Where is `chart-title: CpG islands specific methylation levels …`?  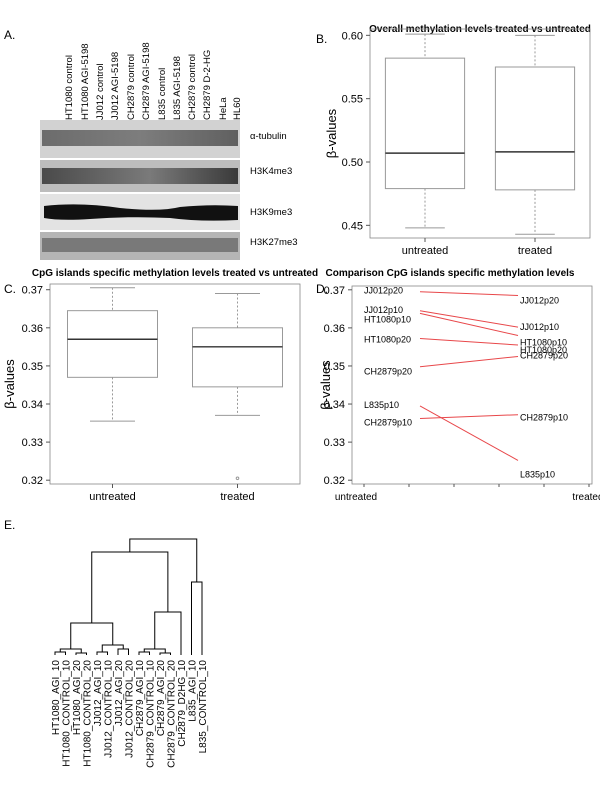
chart-title: CpG islands specific methylation levels … is located at coordinates (175, 273).